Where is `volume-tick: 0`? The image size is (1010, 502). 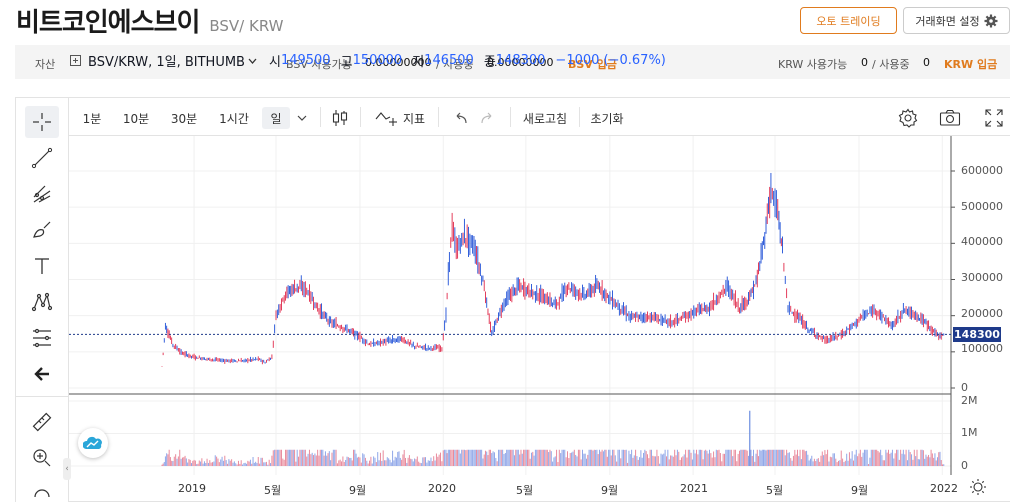 volume-tick: 0 is located at coordinates (964, 465).